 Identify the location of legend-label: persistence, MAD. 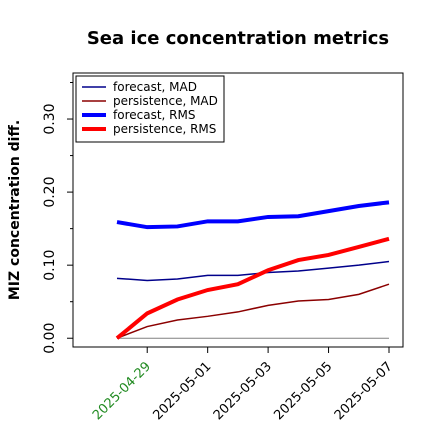
(165, 101).